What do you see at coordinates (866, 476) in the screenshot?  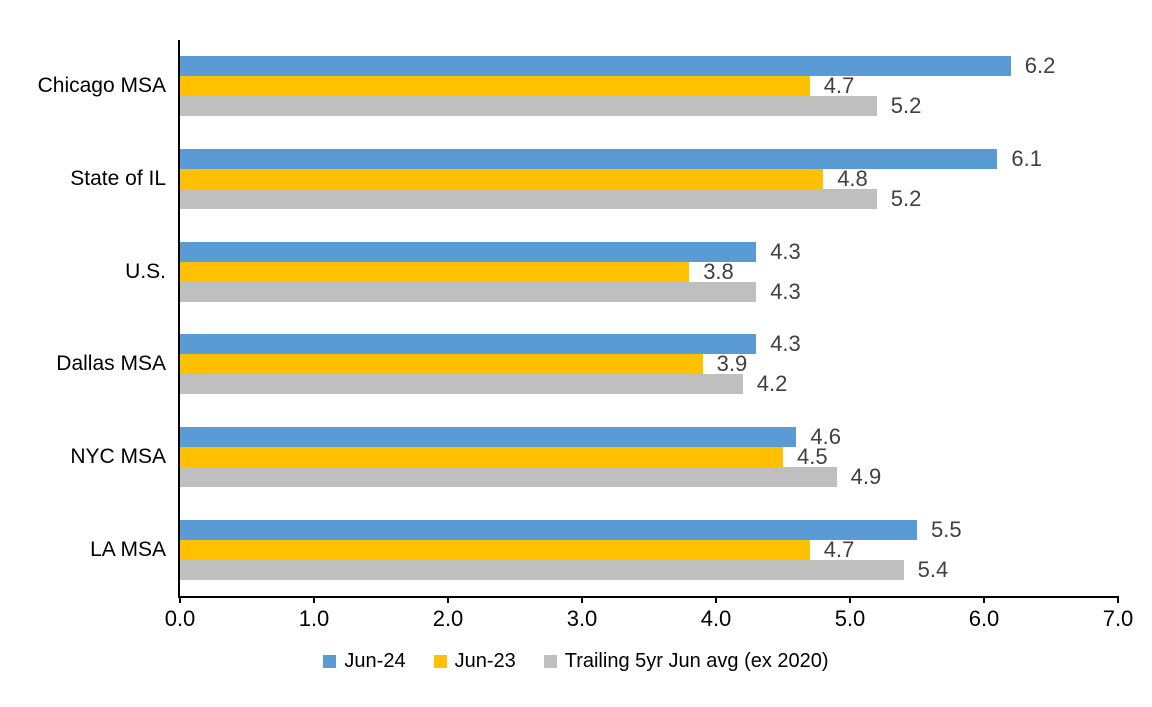 I see `bar-value-label: 4.9` at bounding box center [866, 476].